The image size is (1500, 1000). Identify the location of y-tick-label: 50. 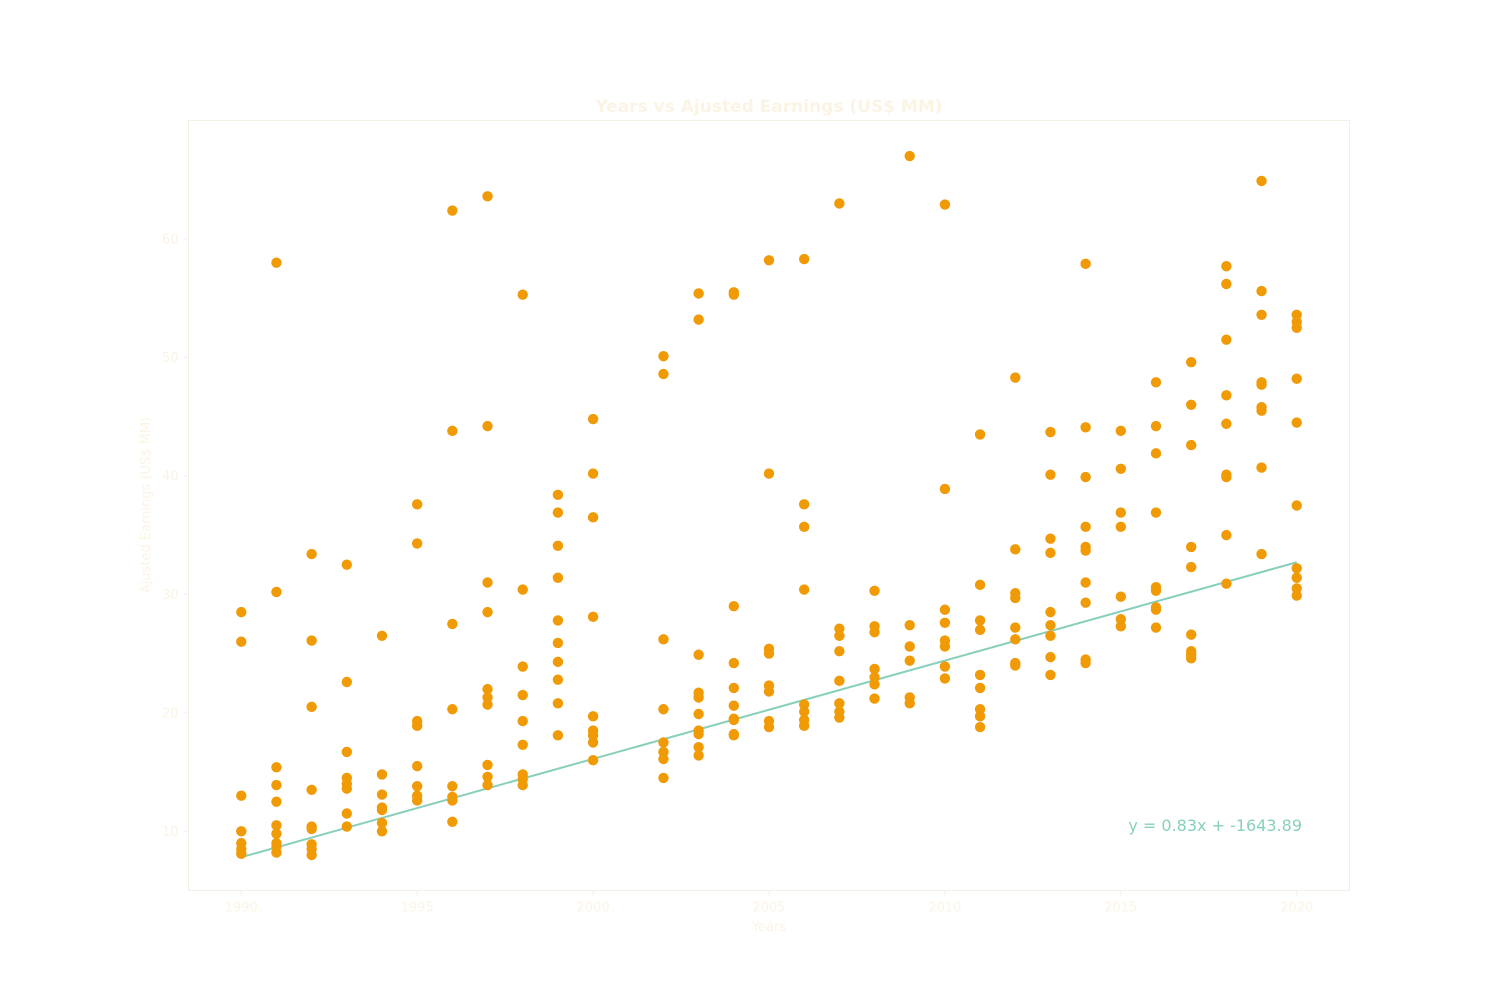
(170, 358).